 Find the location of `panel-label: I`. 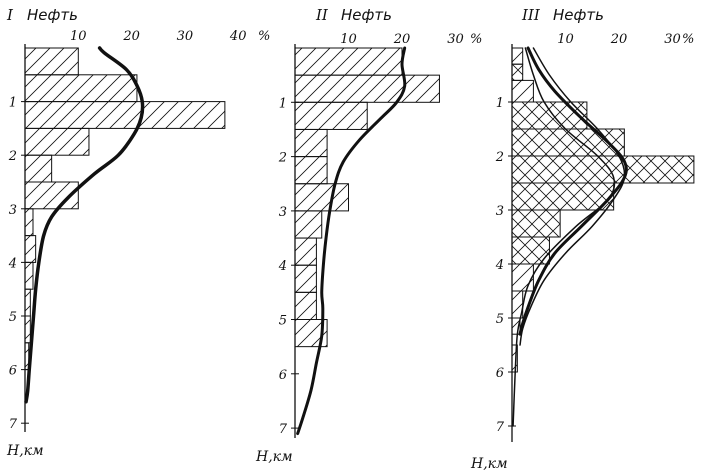

panel-label: I is located at coordinates (10, 15).